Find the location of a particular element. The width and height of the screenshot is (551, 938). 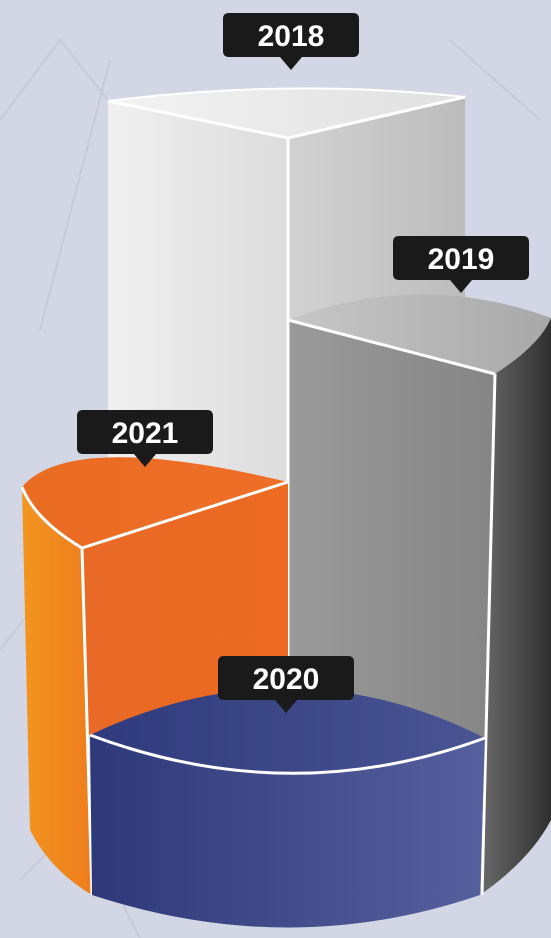

label-2021-box is located at coordinates (145, 438).